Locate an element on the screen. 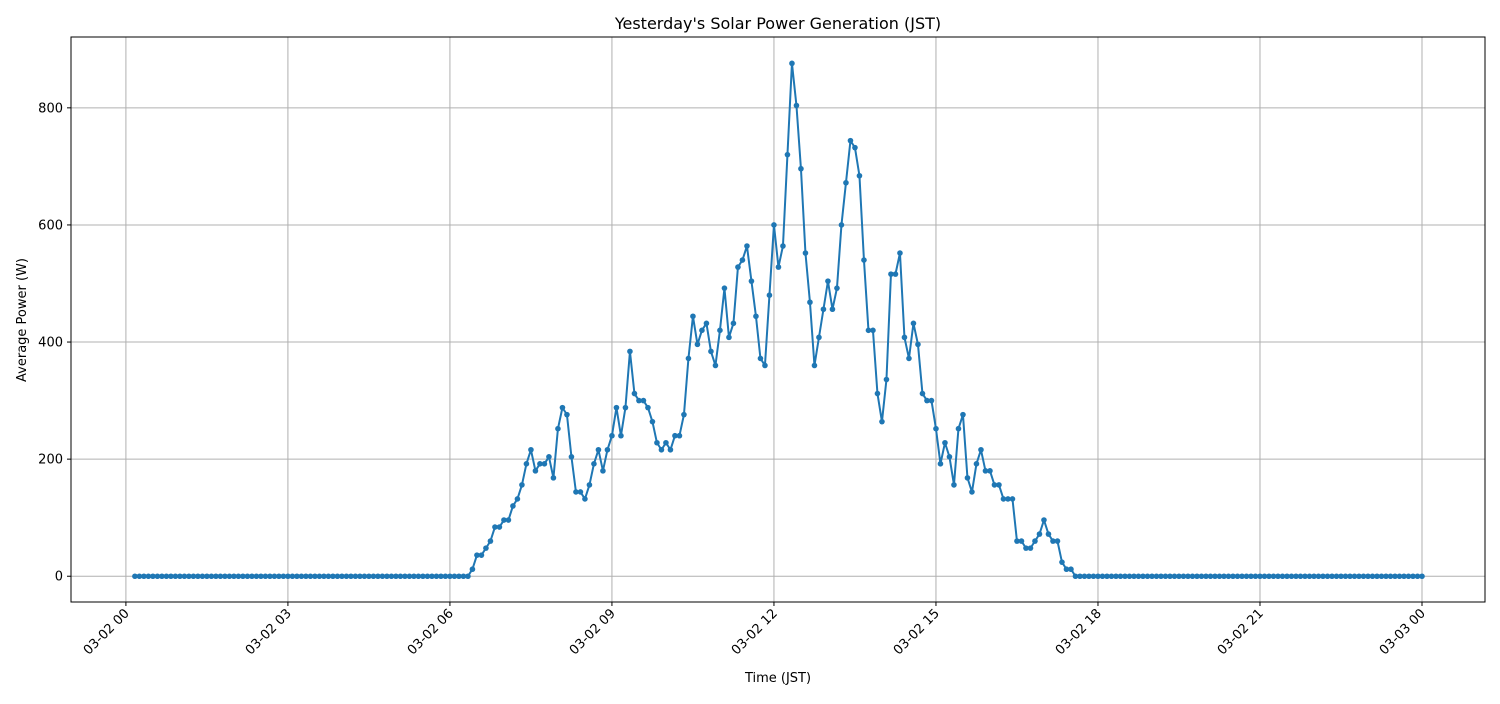  x-tick-label: 03-02 15 is located at coordinates (917, 632).